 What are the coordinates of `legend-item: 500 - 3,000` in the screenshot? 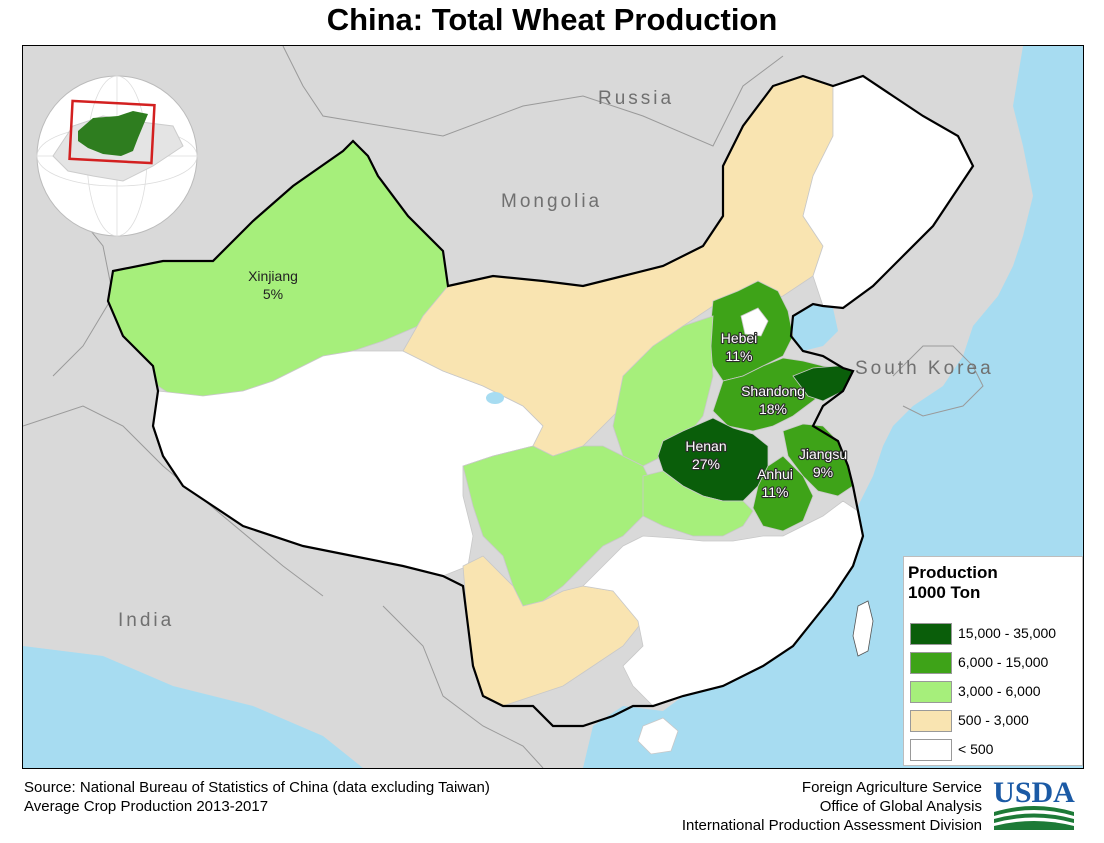 It's located at (995, 721).